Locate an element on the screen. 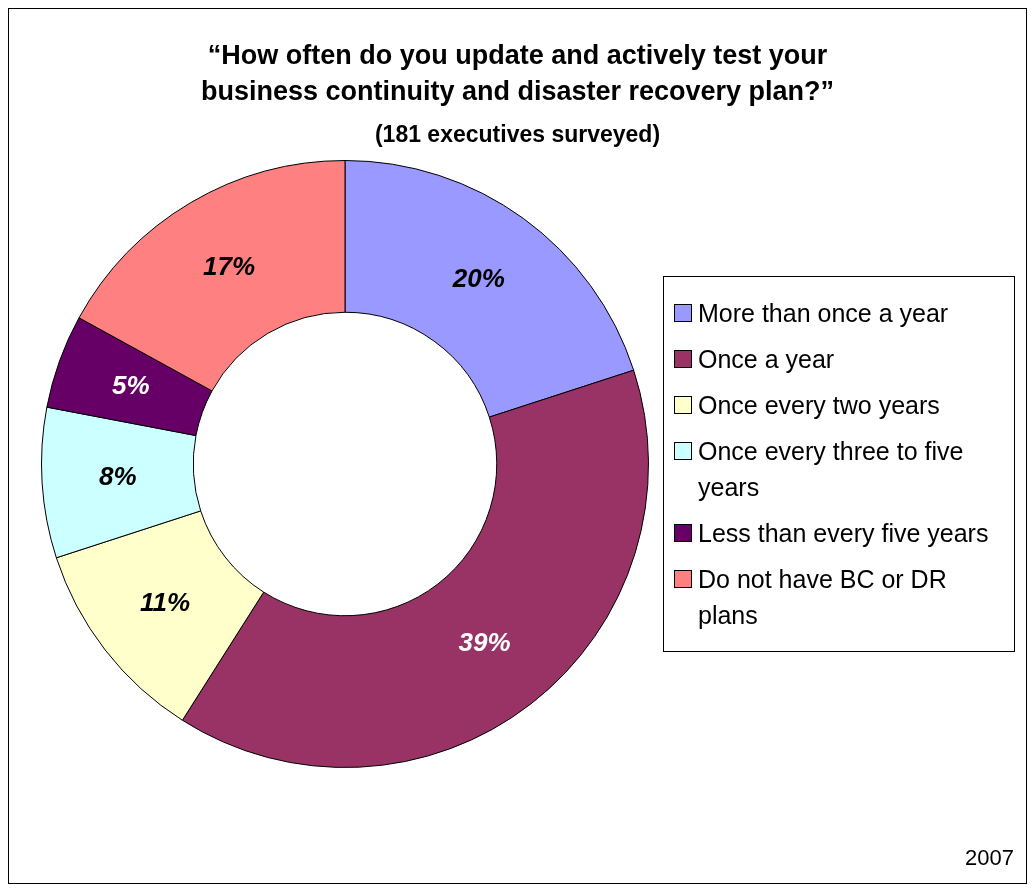  chart-title: “How often do you update and actively test your business continuity and disaster recovery plan?” is located at coordinates (517, 73).